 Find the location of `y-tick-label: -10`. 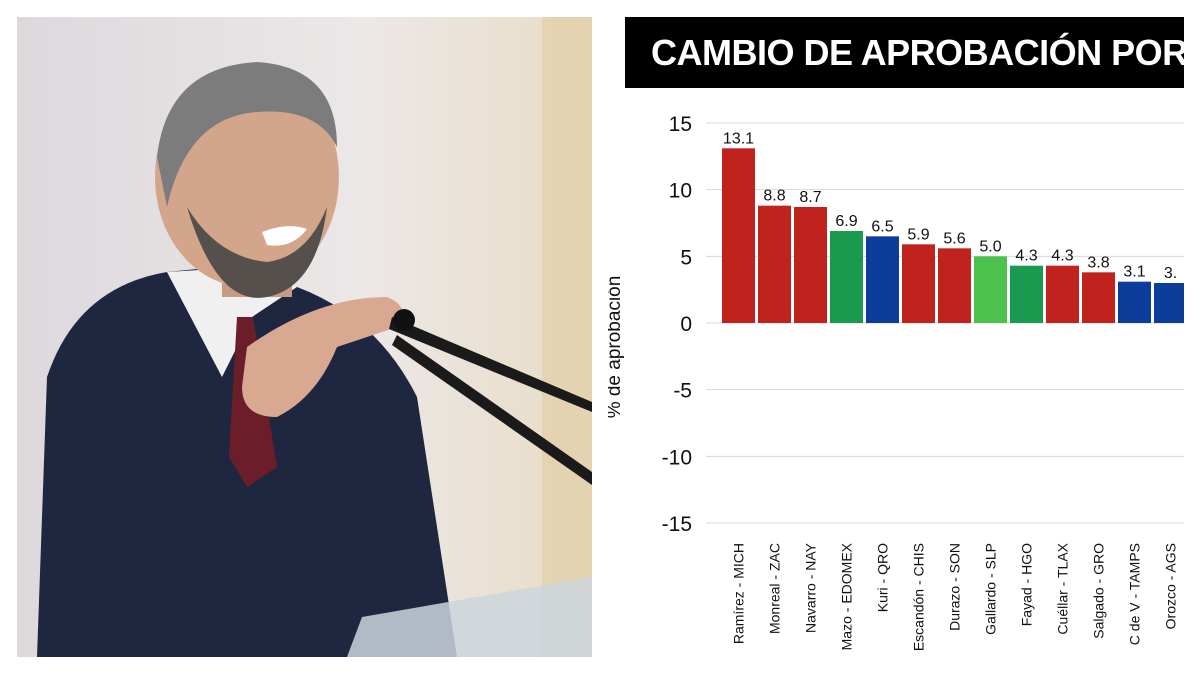

y-tick-label: -10 is located at coordinates (677, 457).